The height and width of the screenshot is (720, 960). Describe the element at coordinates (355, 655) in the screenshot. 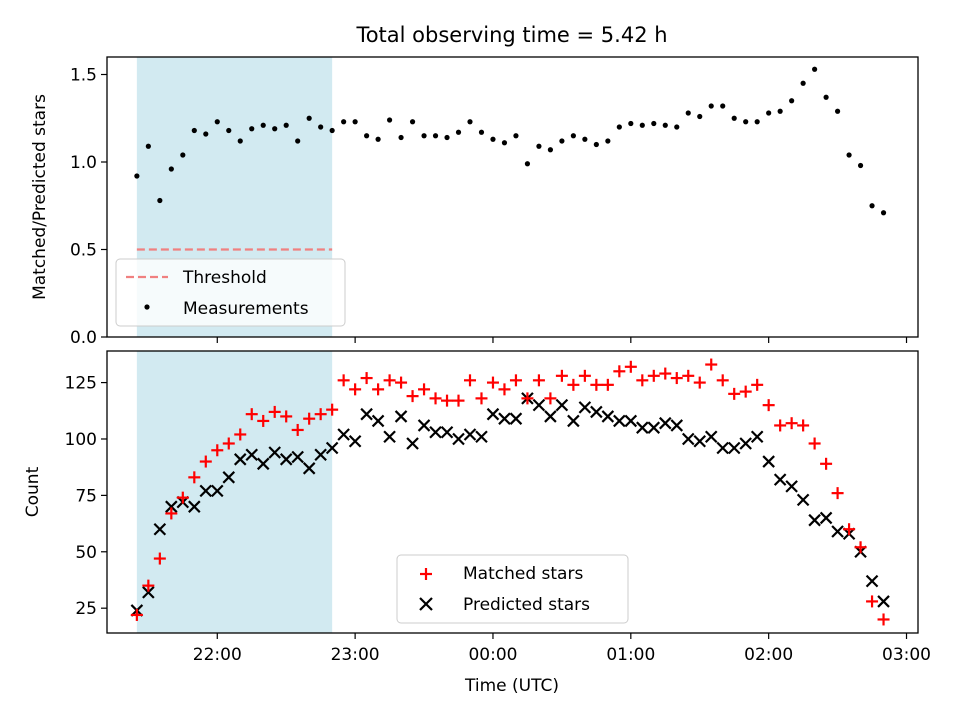

I see `xtick-label: 23:00` at that location.